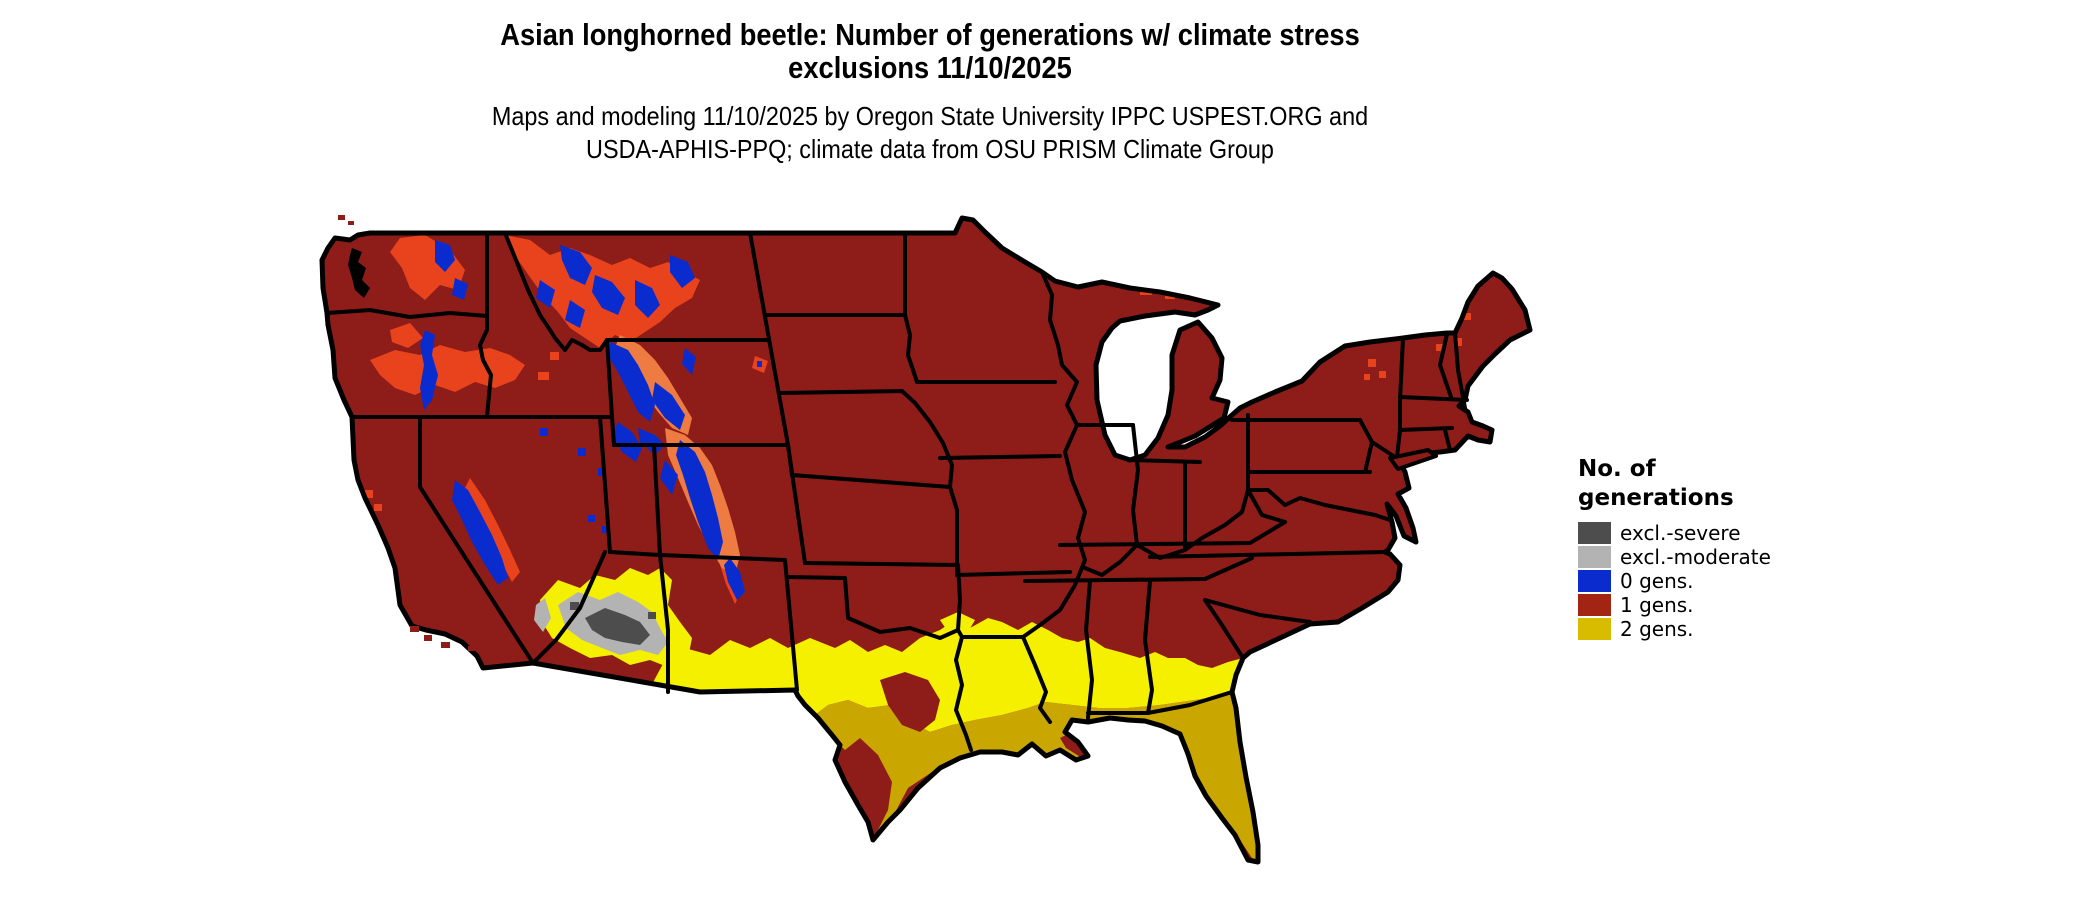 Image resolution: width=2100 pixels, height=897 pixels. Describe the element at coordinates (910, 702) in the screenshot. I see `red-intrusion-central-texas` at that location.